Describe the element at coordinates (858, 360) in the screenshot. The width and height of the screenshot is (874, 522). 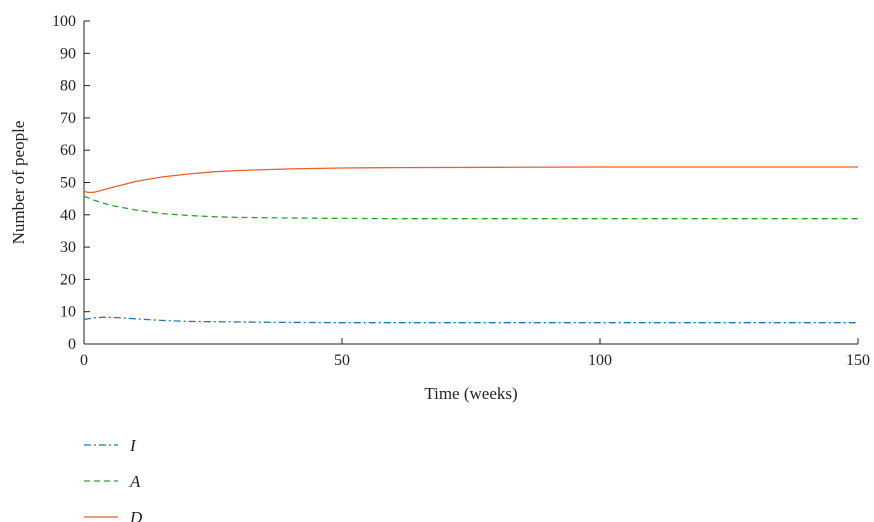
I see `x-tick-label: 150` at that location.